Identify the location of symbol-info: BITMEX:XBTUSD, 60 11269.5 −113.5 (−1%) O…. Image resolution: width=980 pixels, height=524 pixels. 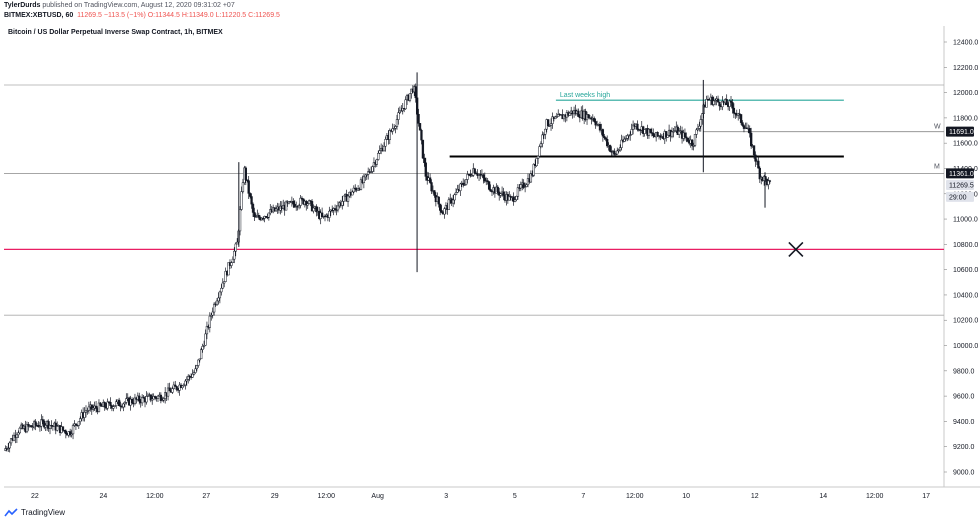
(142, 15).